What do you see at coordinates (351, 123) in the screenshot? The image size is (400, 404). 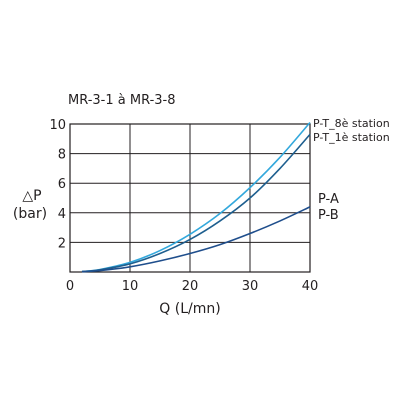 I see `curve-label-0: P-T_8è station` at bounding box center [351, 123].